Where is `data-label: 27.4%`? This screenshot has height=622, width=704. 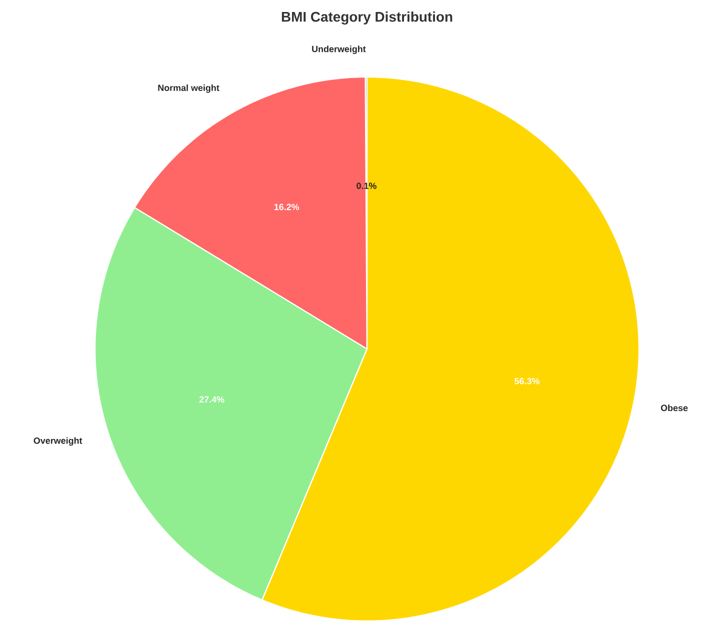
data-label: 27.4% is located at coordinates (211, 399).